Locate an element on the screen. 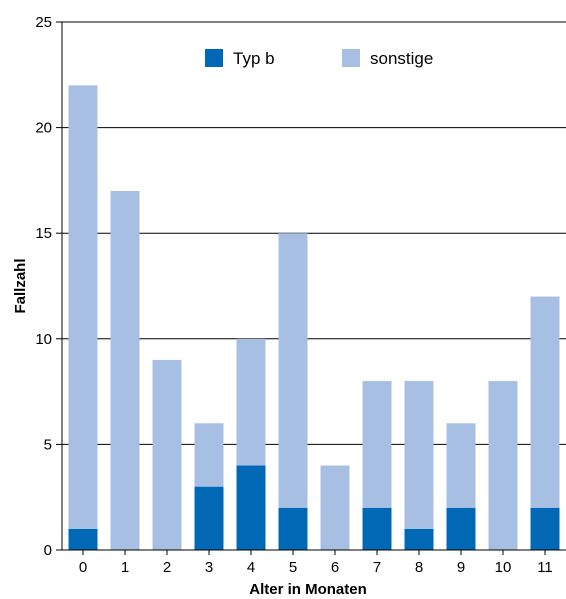  legend-swatch-typ-b is located at coordinates (214, 58).